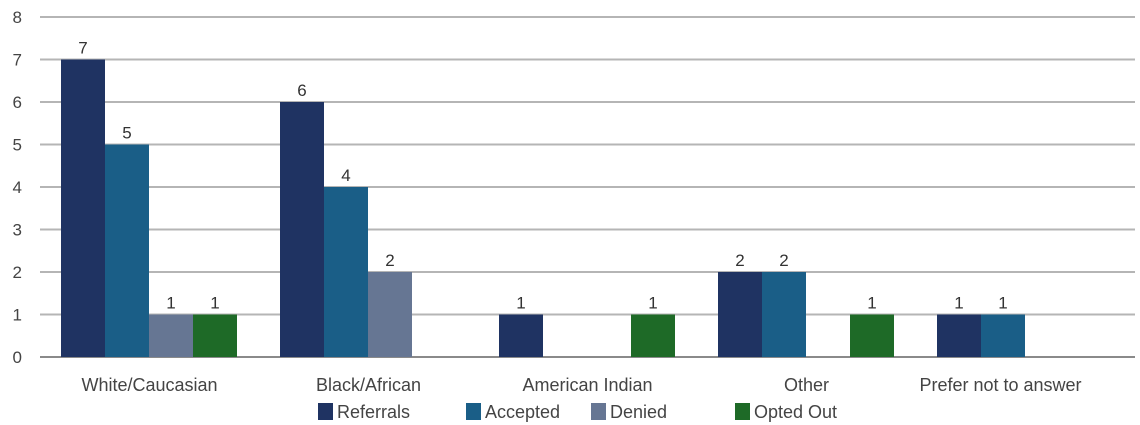  I want to click on legend-label: Opted Out, so click(795, 412).